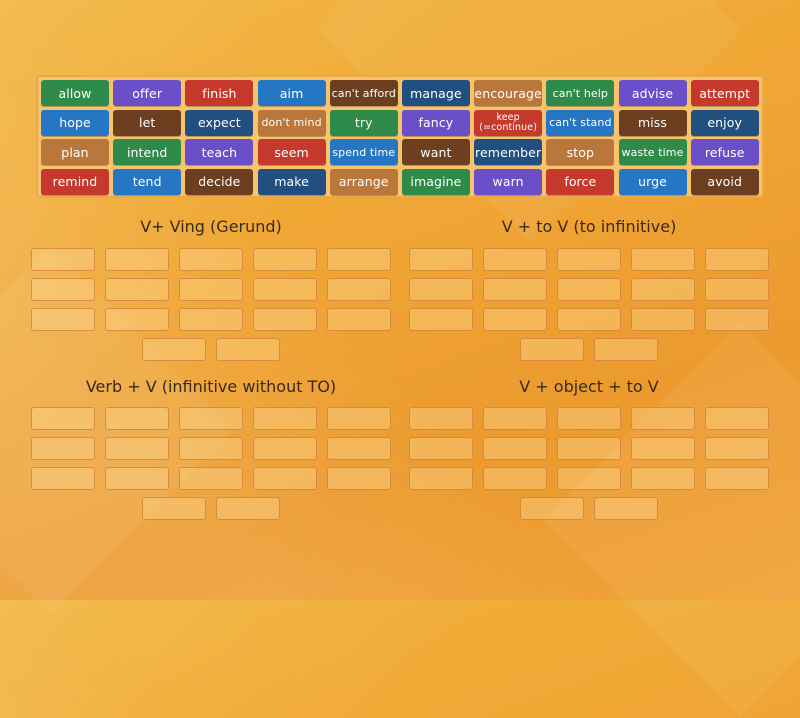 This screenshot has width=800, height=718. Describe the element at coordinates (580, 122) in the screenshot. I see `word-tile: can't stand` at that location.